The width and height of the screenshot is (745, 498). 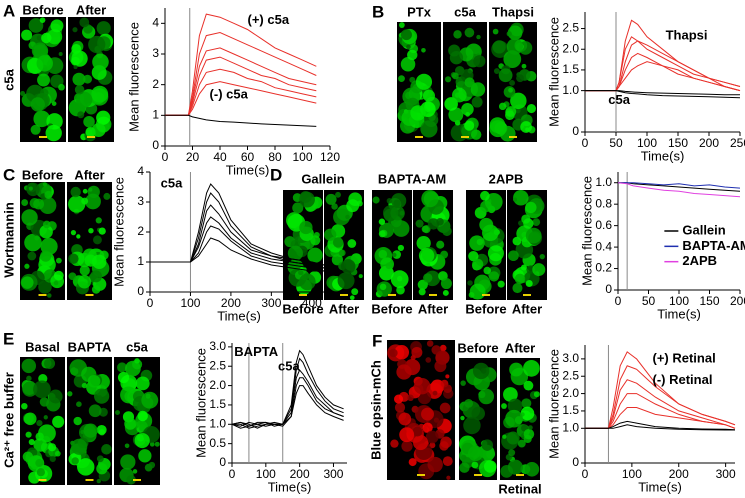 What do you see at coordinates (391, 308) in the screenshot?
I see `image-label: Before` at bounding box center [391, 308].